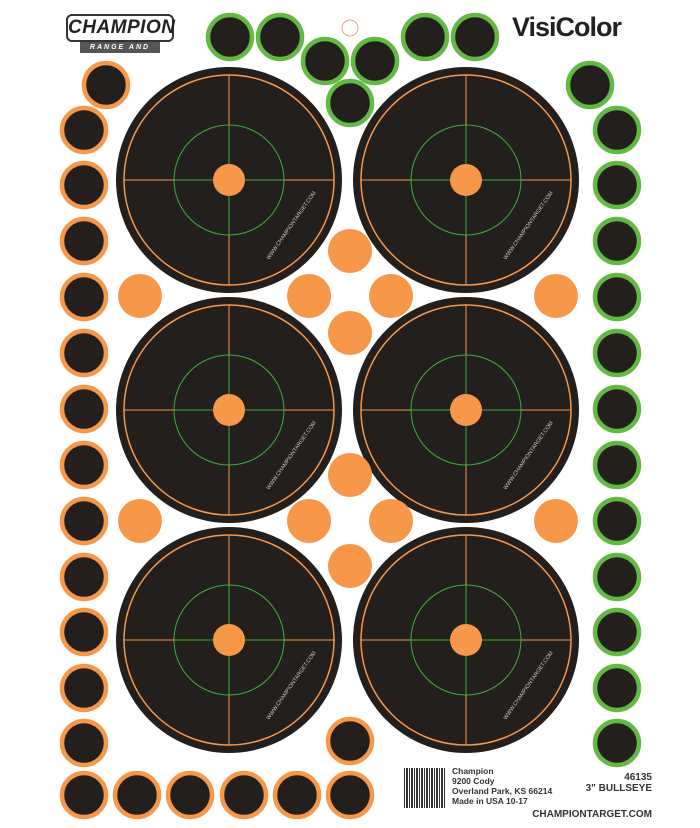 This screenshot has height=828, width=700. I want to click on champion-logo: CHAMPION RANGE AND TARGET, so click(120, 38).